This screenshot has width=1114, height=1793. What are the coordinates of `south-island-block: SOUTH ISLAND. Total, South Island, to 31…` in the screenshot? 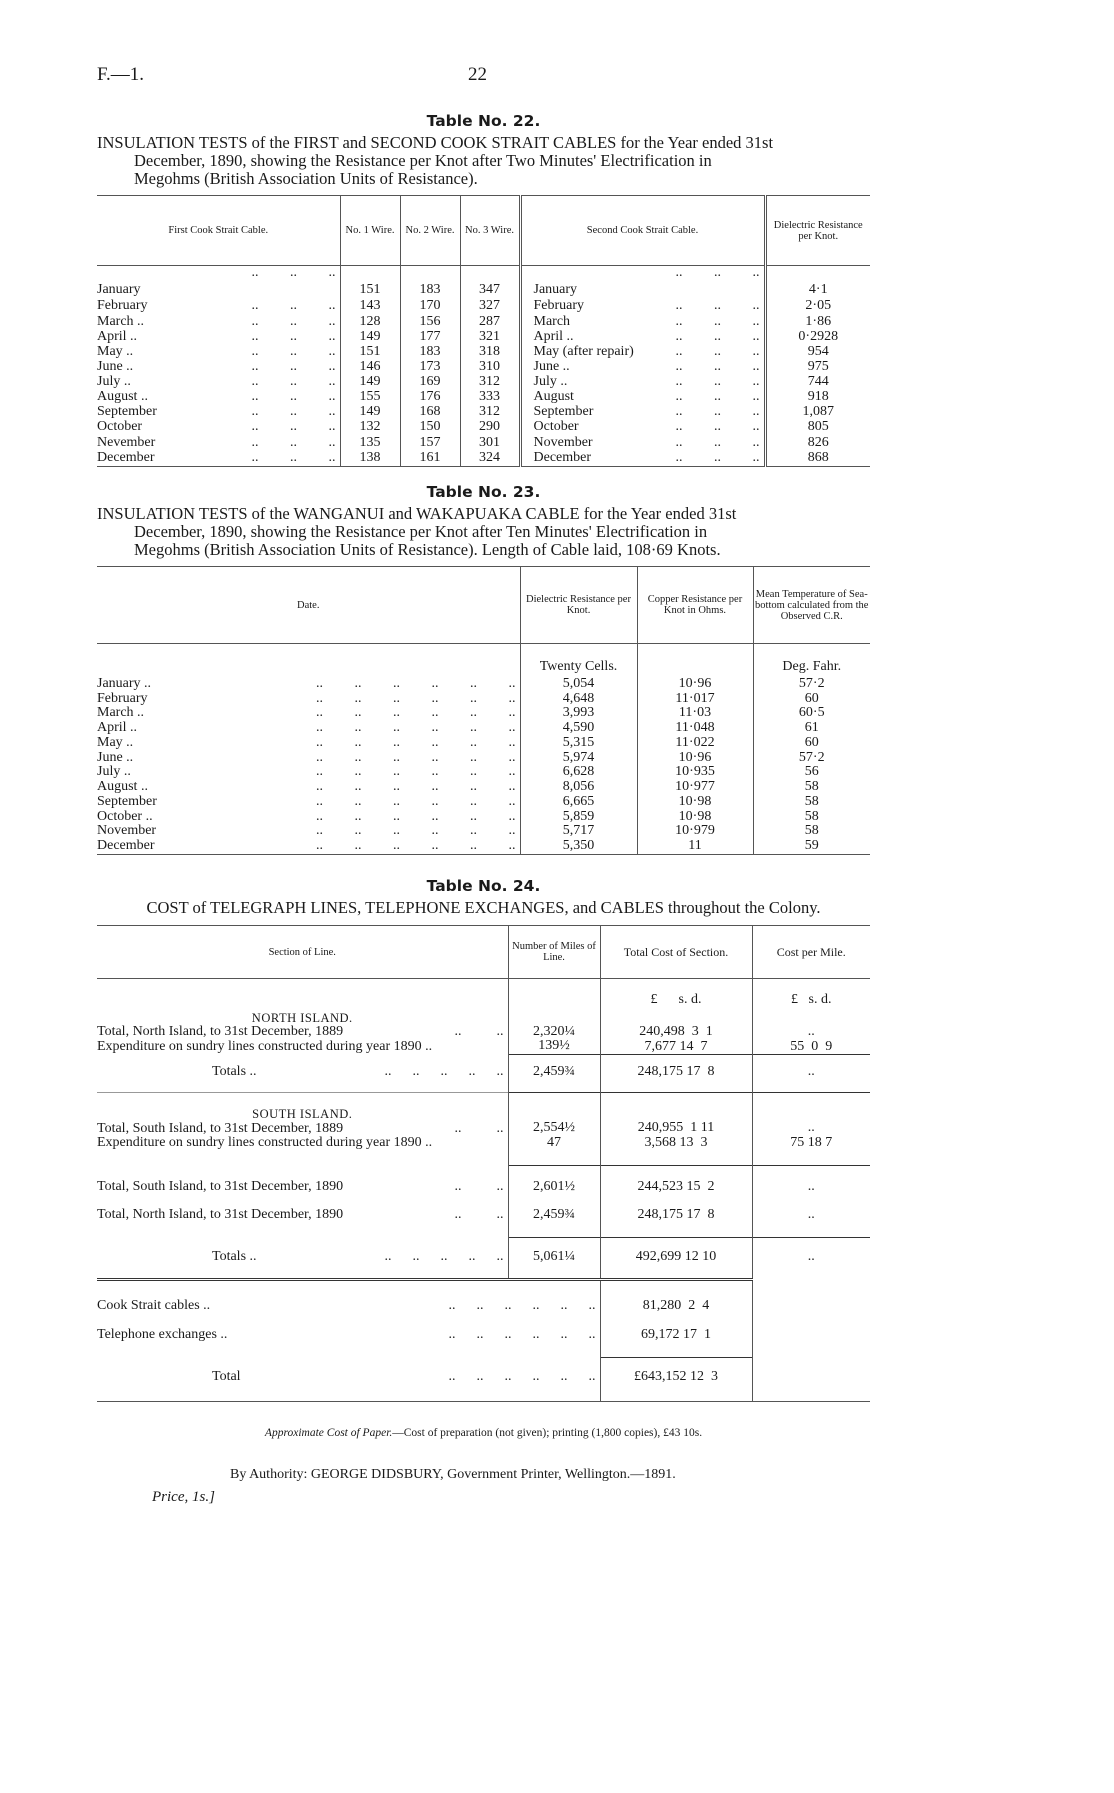 It's located at (483, 1129).